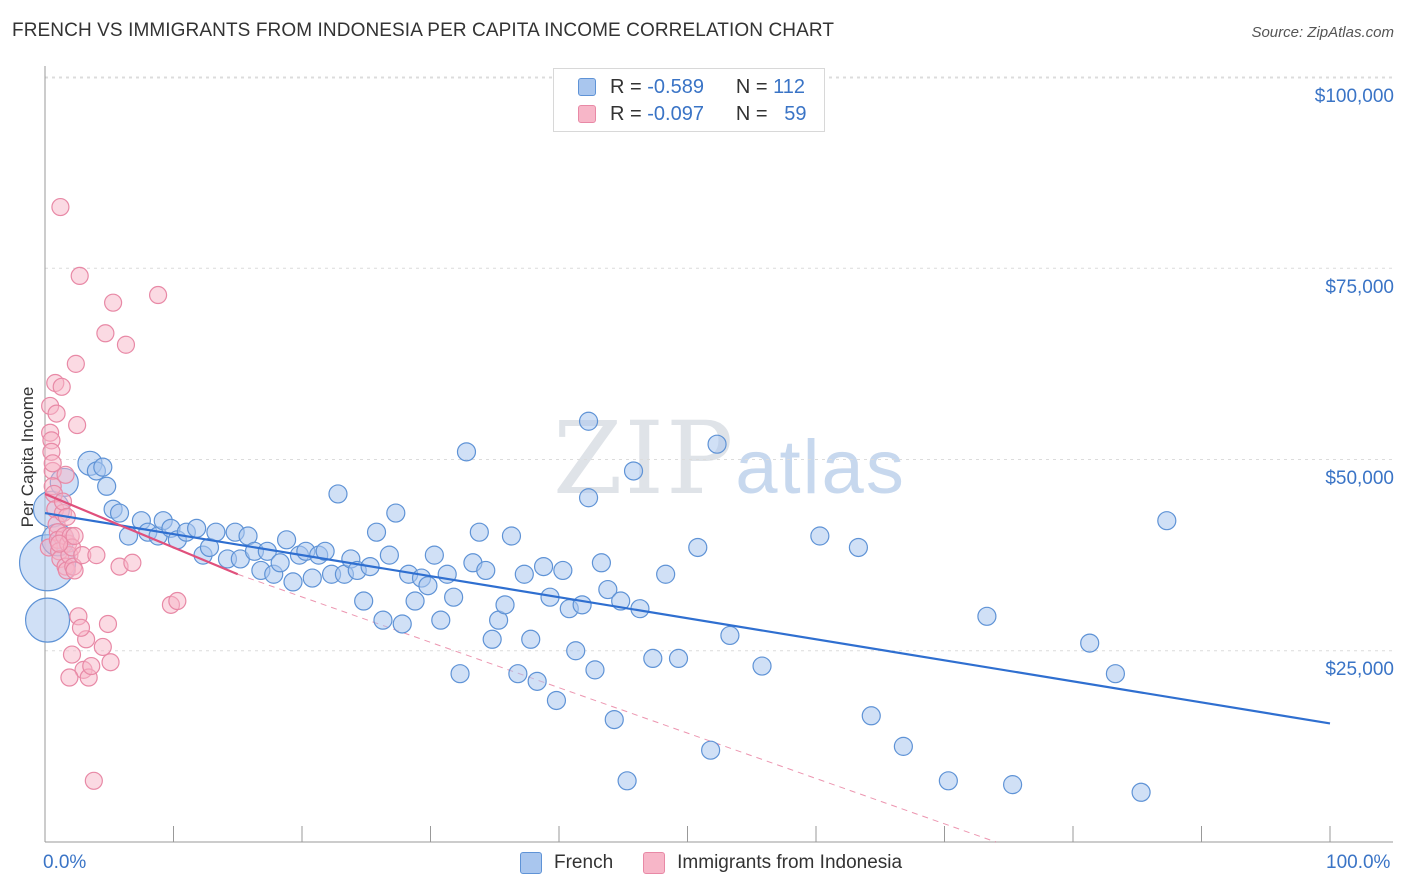  I want to click on x-tick-label-max: 100.0%, so click(1358, 862).